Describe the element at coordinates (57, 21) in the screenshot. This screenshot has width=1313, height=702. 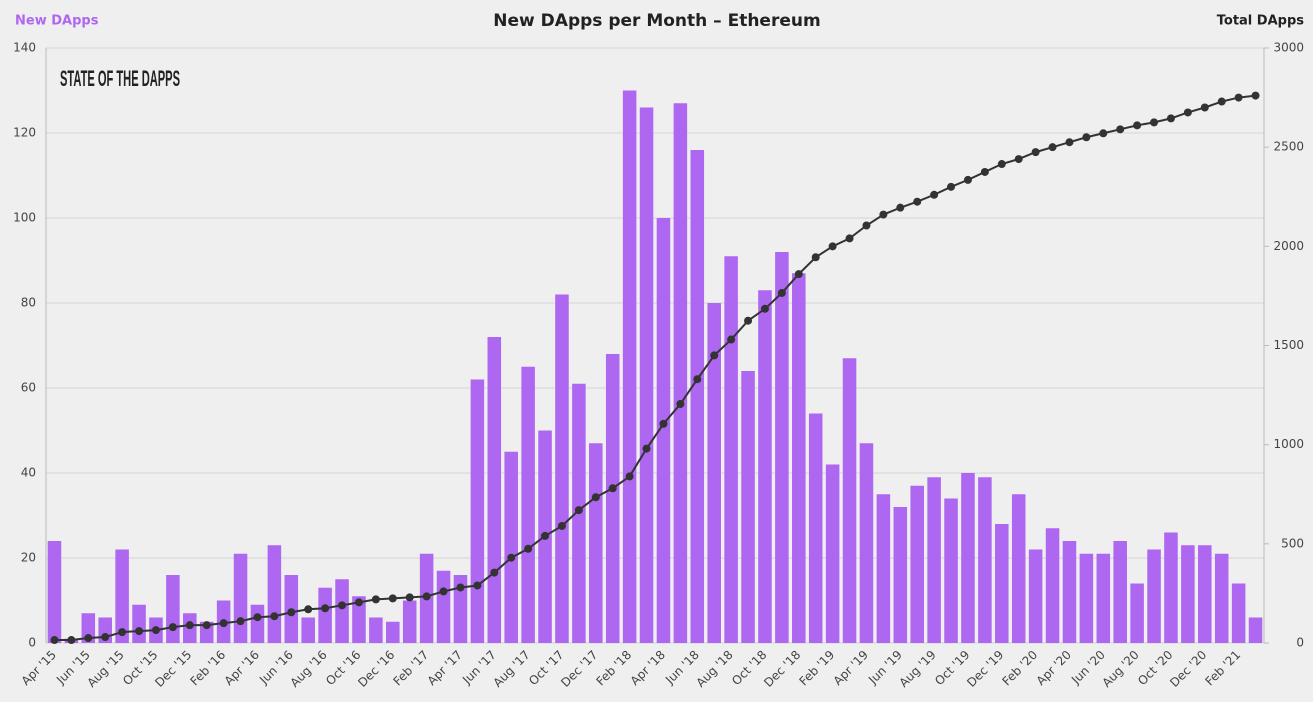
I see `y-axis-title: New DApps` at that location.